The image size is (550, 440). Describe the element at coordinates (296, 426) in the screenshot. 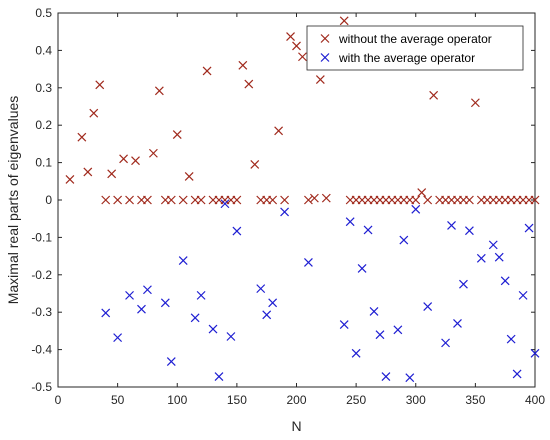

I see `x-axis-title: N` at that location.